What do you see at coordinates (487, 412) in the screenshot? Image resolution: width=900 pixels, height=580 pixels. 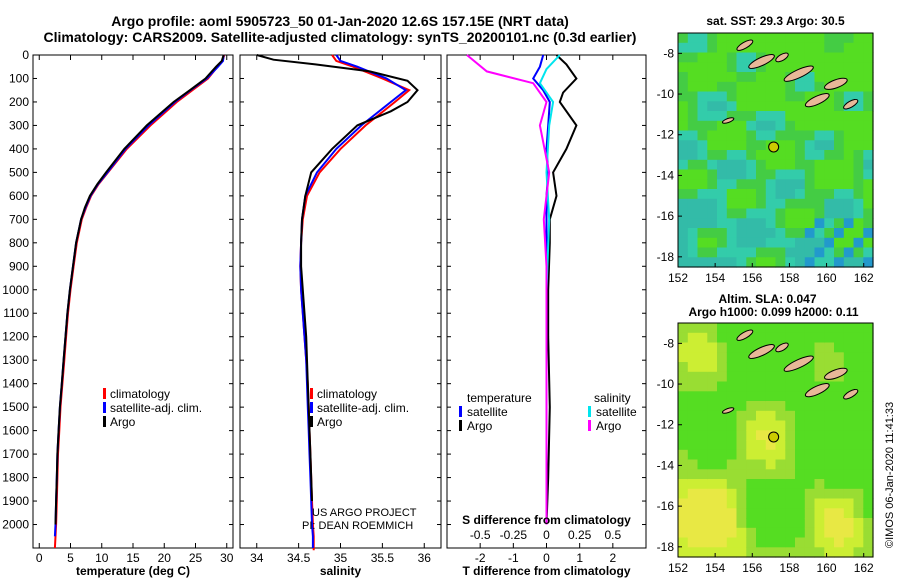 I see `diff-legend-label: satellite` at bounding box center [487, 412].